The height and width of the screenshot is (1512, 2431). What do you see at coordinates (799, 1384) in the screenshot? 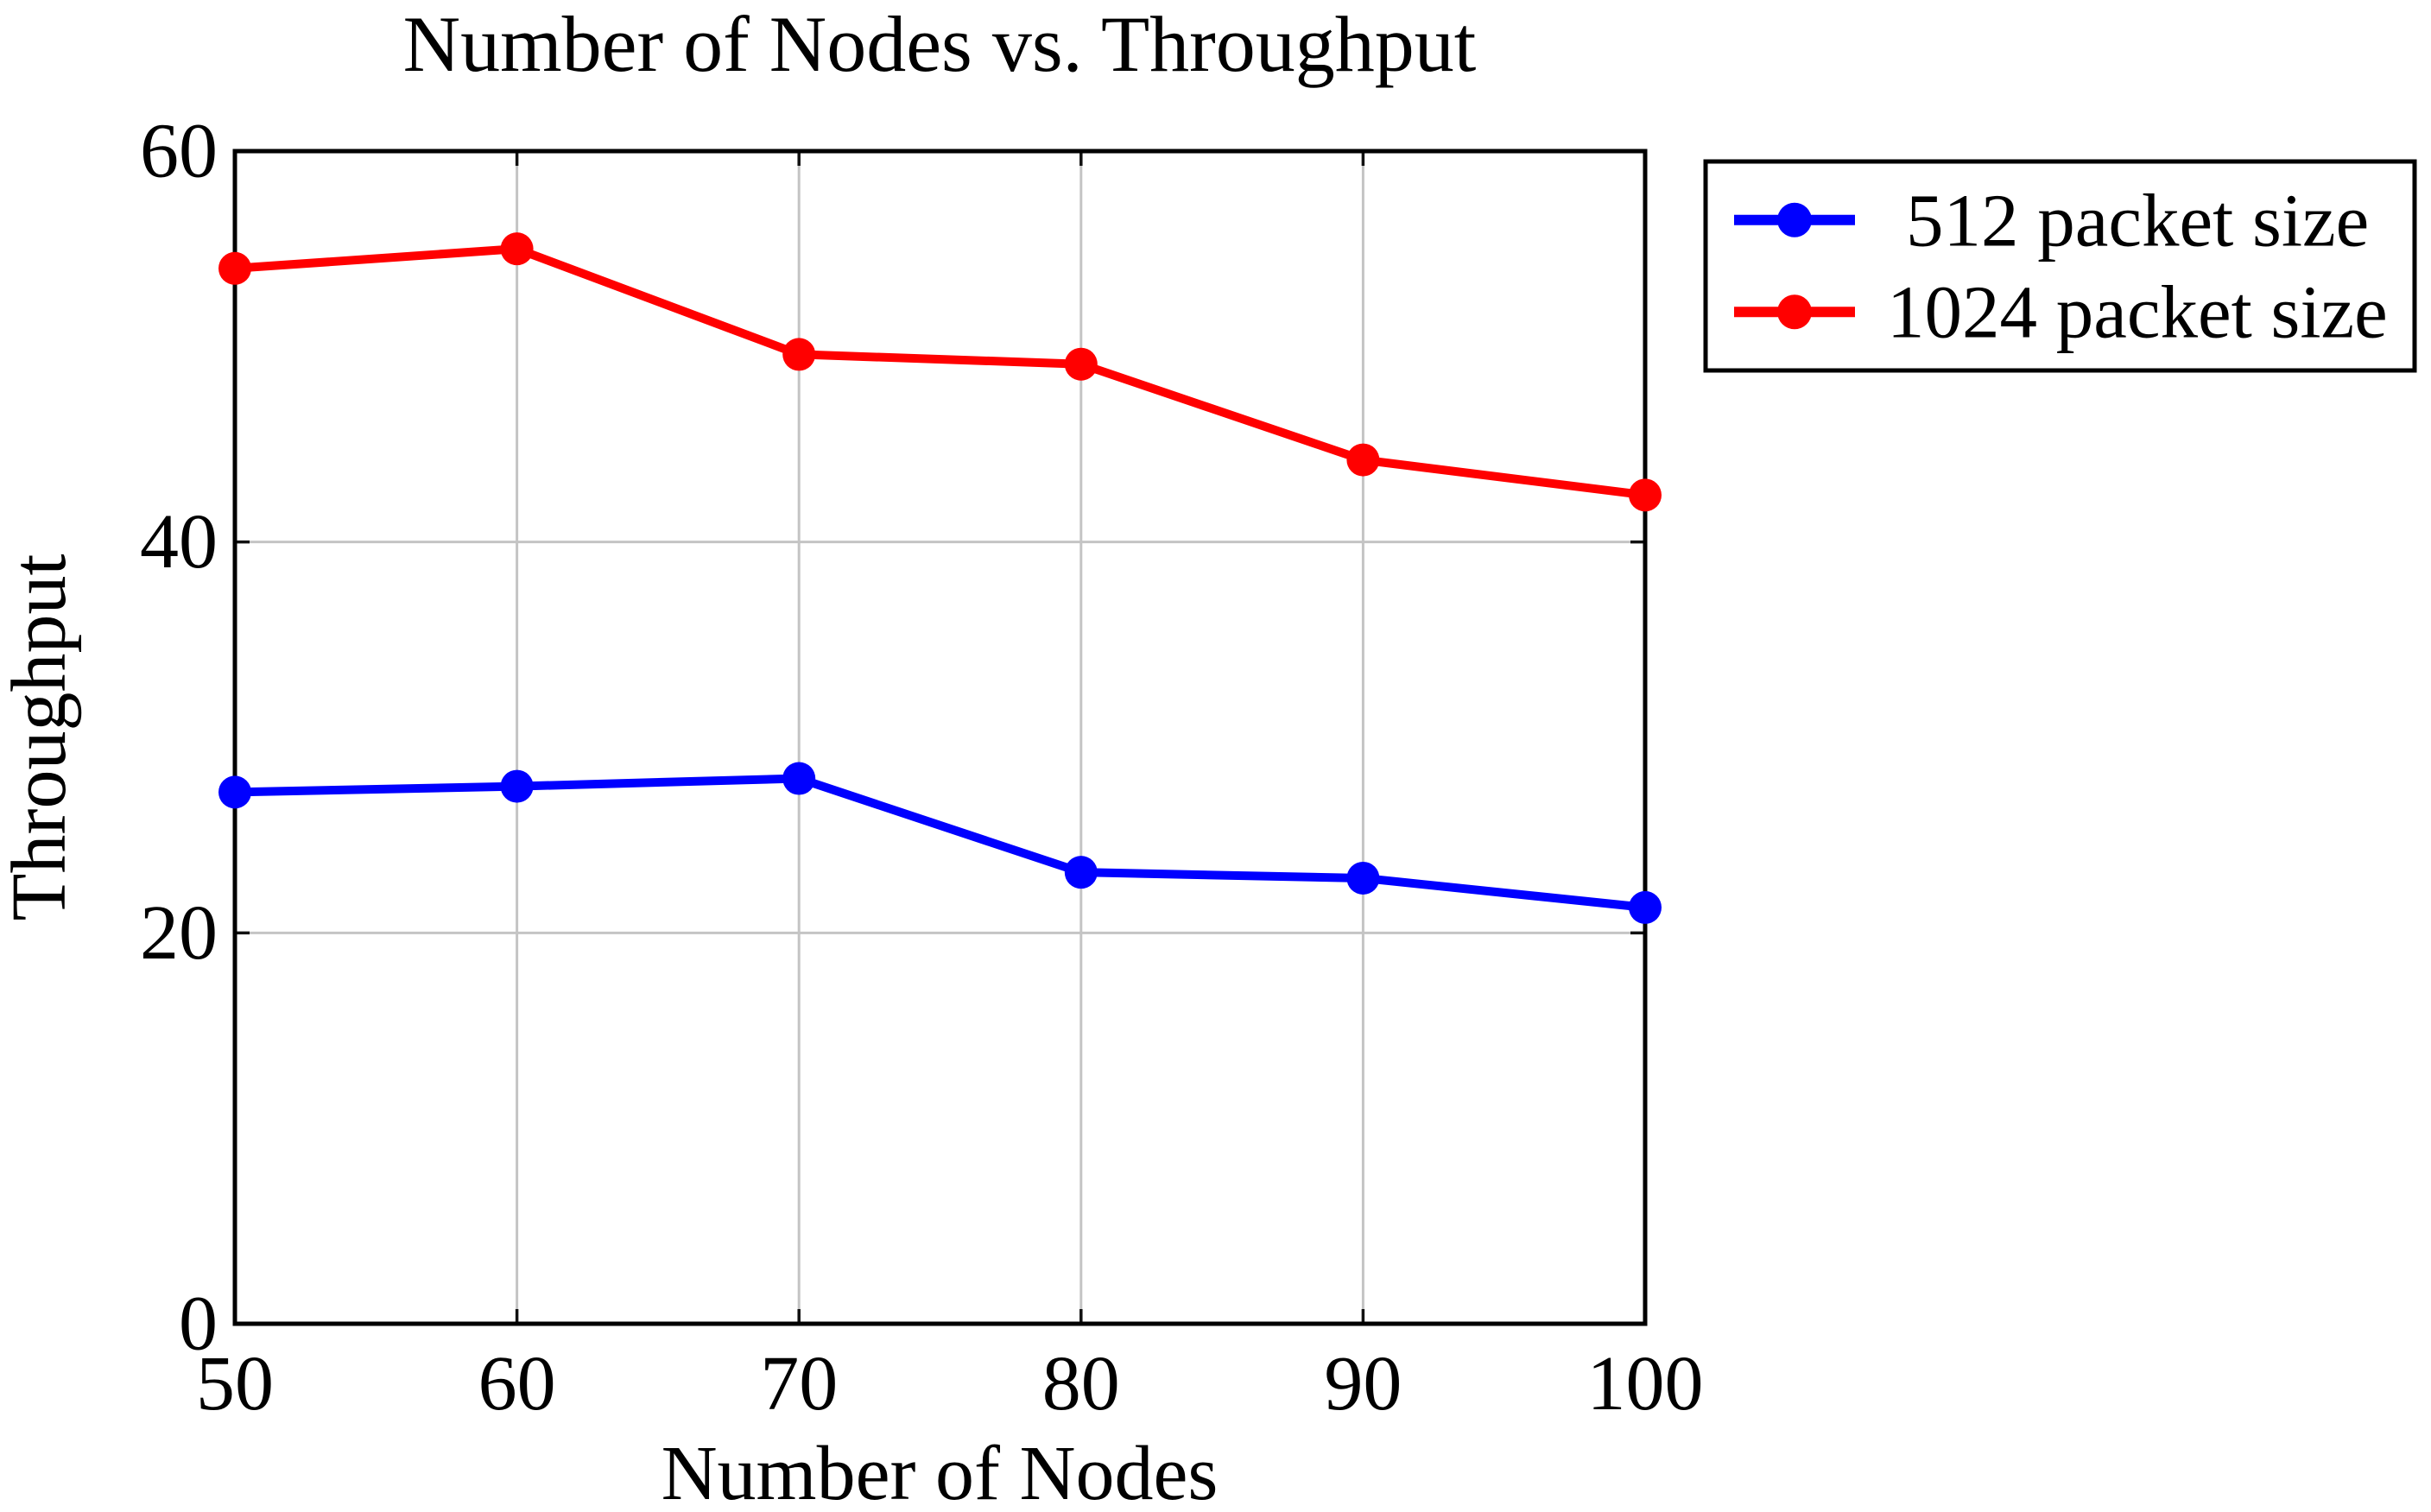
I see `x-tick-label: 70` at bounding box center [799, 1384].